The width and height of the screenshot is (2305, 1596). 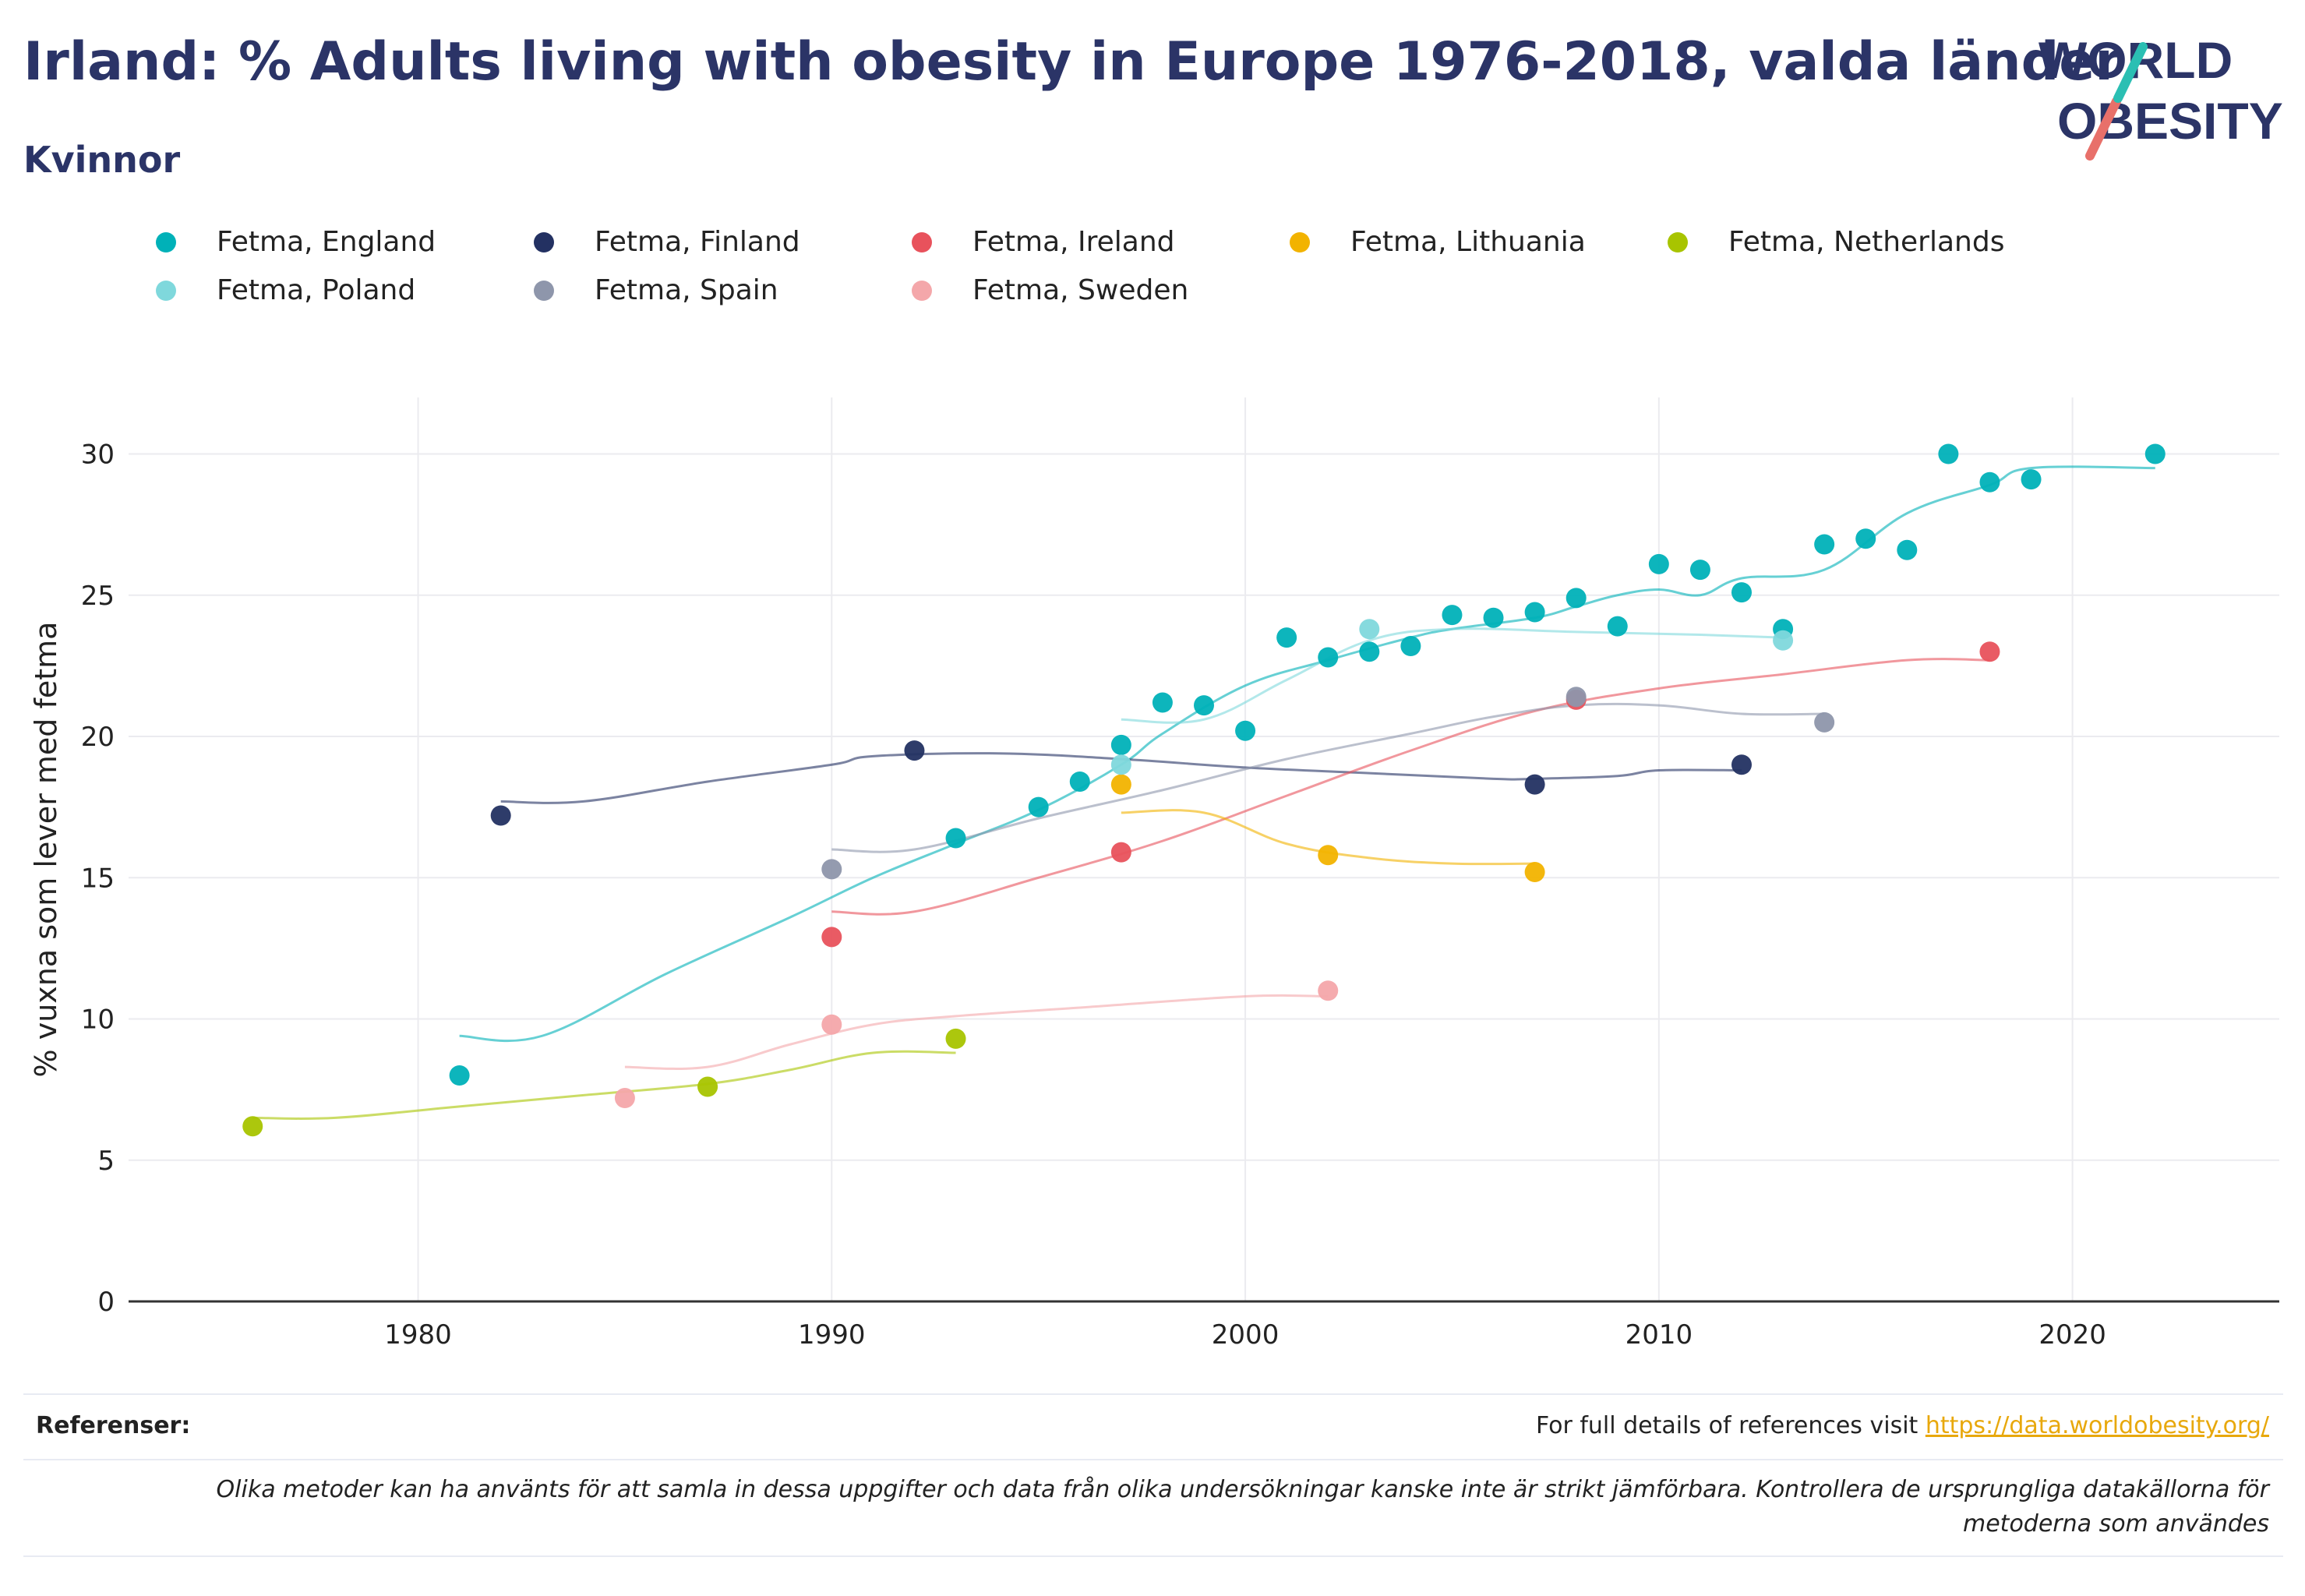 What do you see at coordinates (832, 1335) in the screenshot?
I see `x-tick-label: 1990` at bounding box center [832, 1335].